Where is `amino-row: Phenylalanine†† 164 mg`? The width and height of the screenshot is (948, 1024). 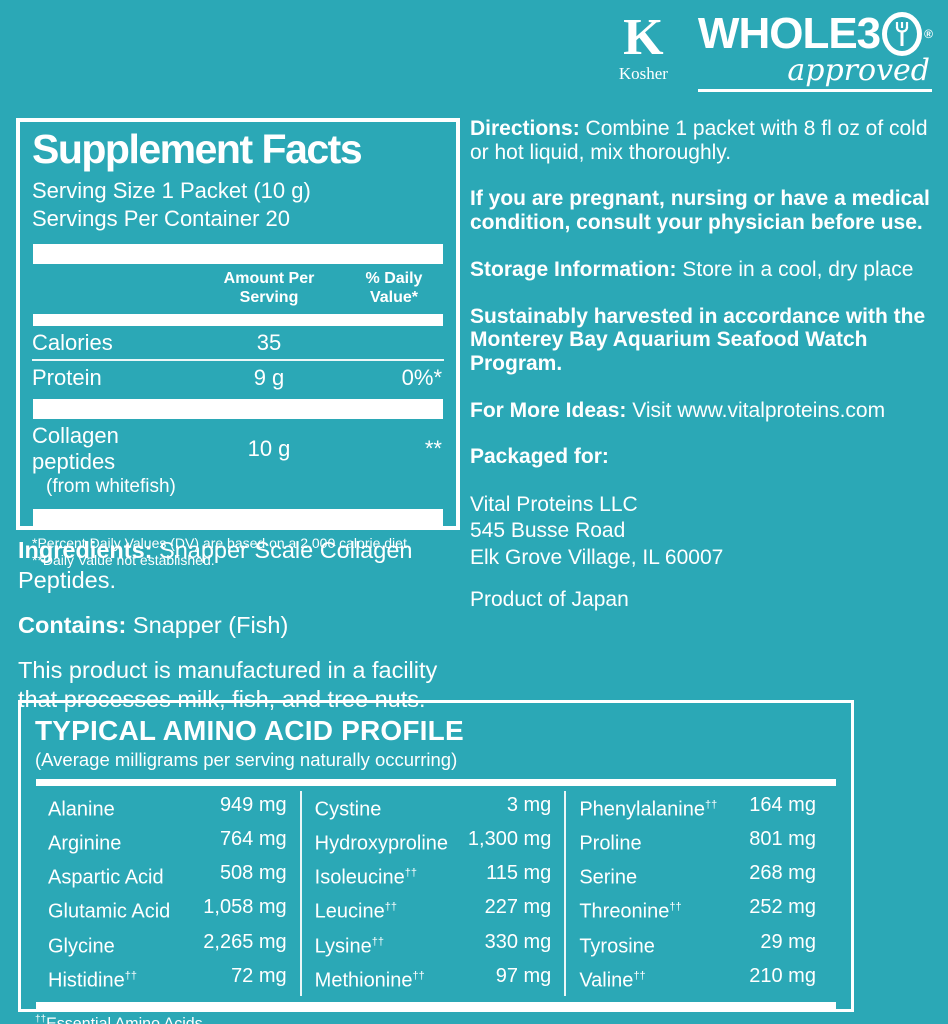 amino-row: Phenylalanine†† 164 mg is located at coordinates (697, 807).